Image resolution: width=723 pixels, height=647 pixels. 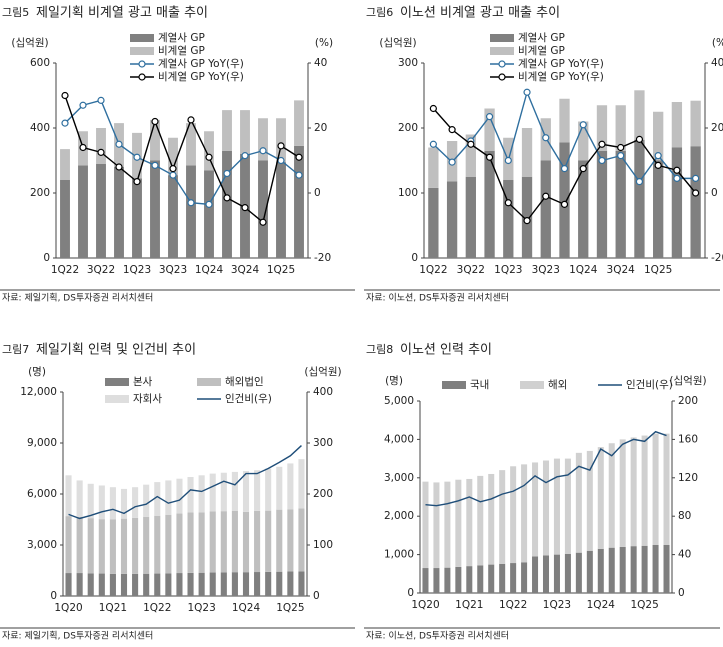 I want to click on y-tick-label: 200, so click(x=408, y=128).